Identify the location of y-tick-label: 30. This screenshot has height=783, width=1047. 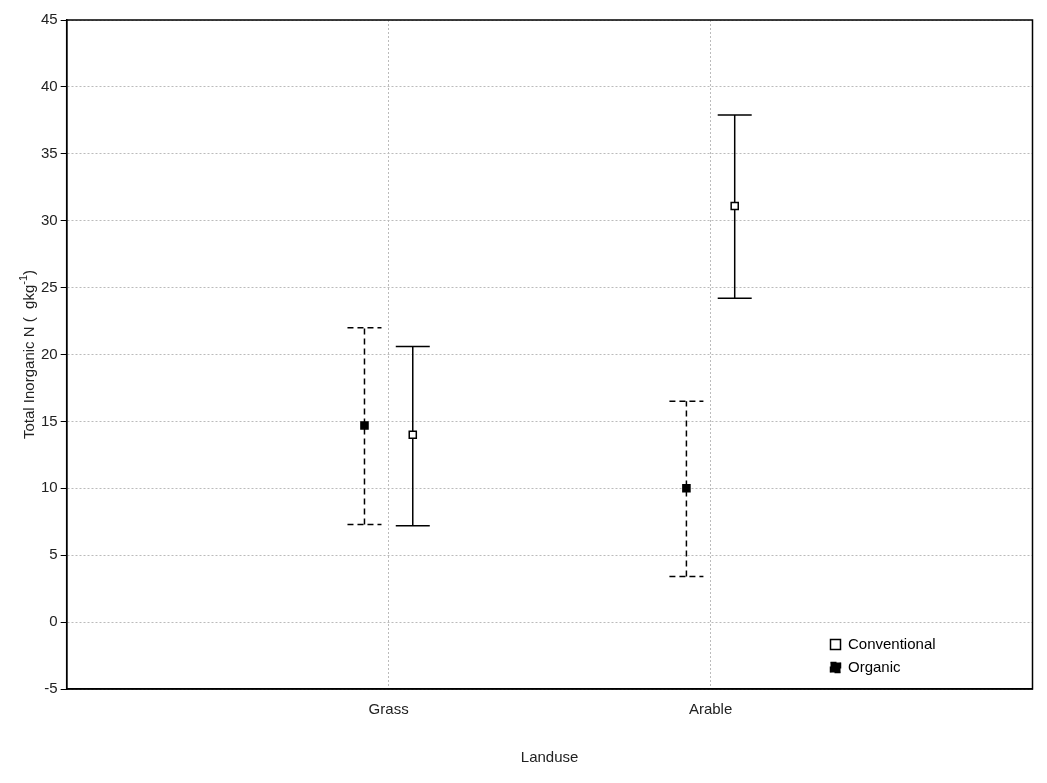
(49, 219).